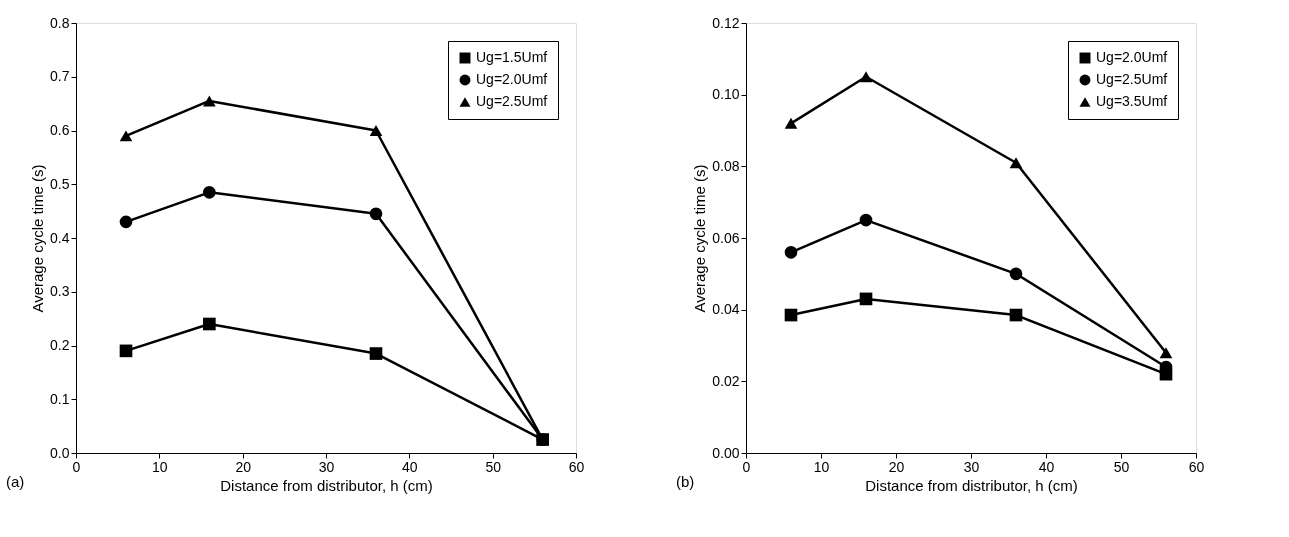  I want to click on y-tick-label: 0.1, so click(60, 398).